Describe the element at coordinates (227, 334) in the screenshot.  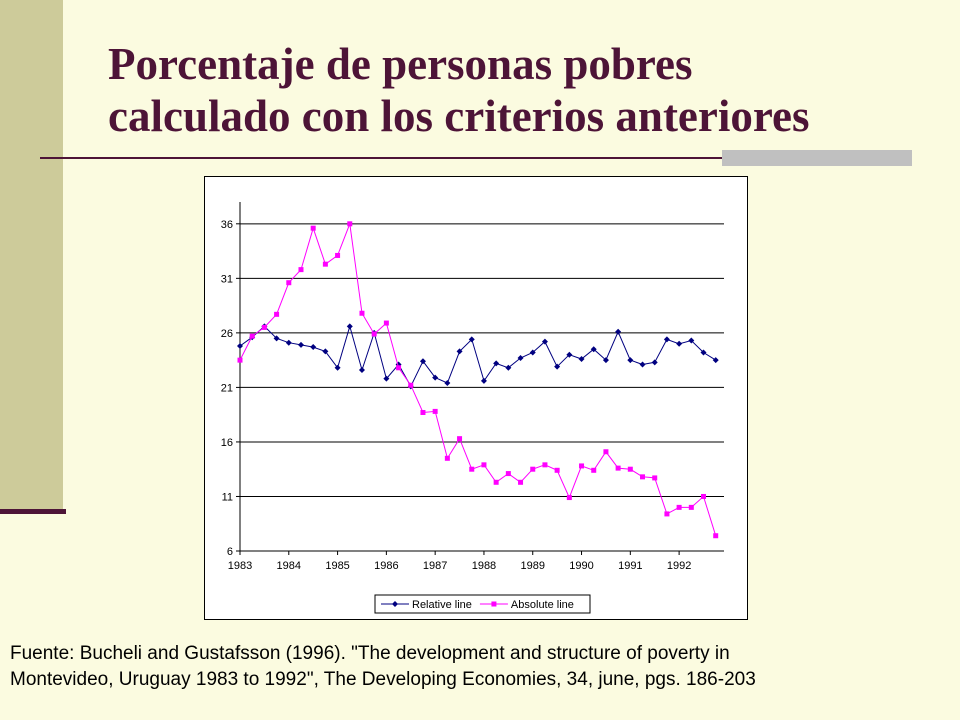
I see `y-tick-label-26: 26` at that location.